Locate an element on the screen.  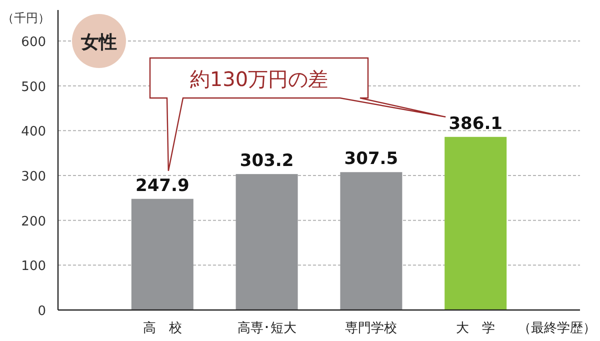
y-tick-label: 100 is located at coordinates (33, 266).